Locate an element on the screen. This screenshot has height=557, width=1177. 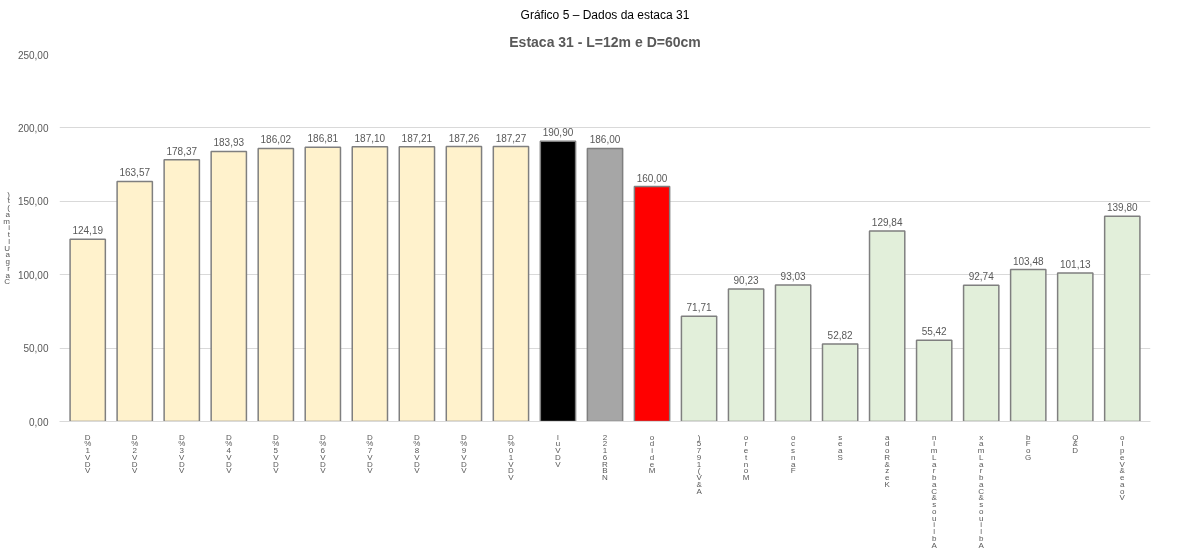
data-label: 55,42 is located at coordinates (934, 332).